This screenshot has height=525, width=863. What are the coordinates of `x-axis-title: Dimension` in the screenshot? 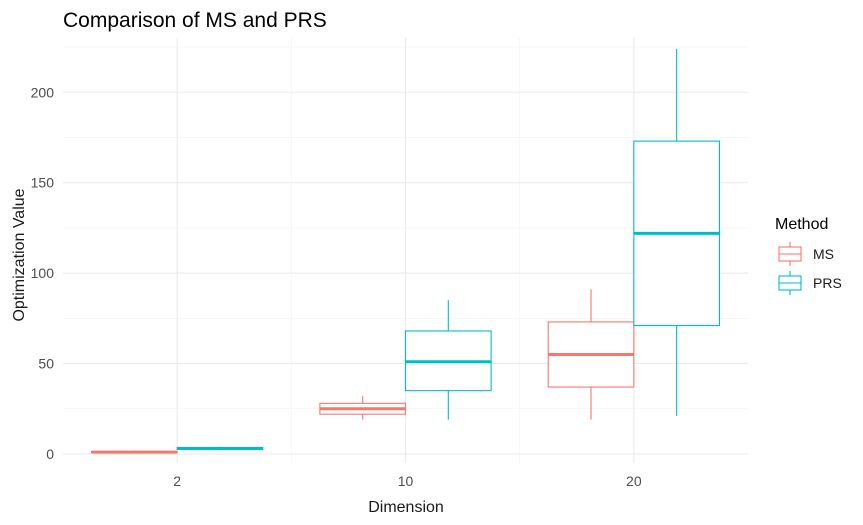 It's located at (406, 507).